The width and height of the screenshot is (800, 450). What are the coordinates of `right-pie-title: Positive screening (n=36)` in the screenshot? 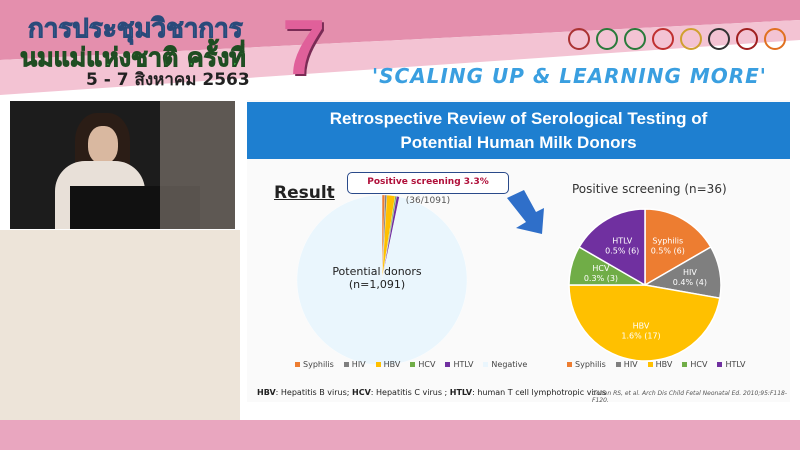 It's located at (649, 189).